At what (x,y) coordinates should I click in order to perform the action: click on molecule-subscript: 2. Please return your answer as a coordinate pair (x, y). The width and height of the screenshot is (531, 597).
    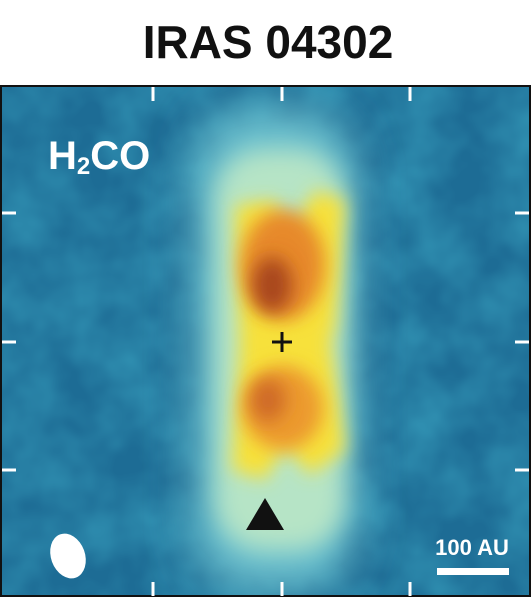
    Looking at the image, I should click on (83, 166).